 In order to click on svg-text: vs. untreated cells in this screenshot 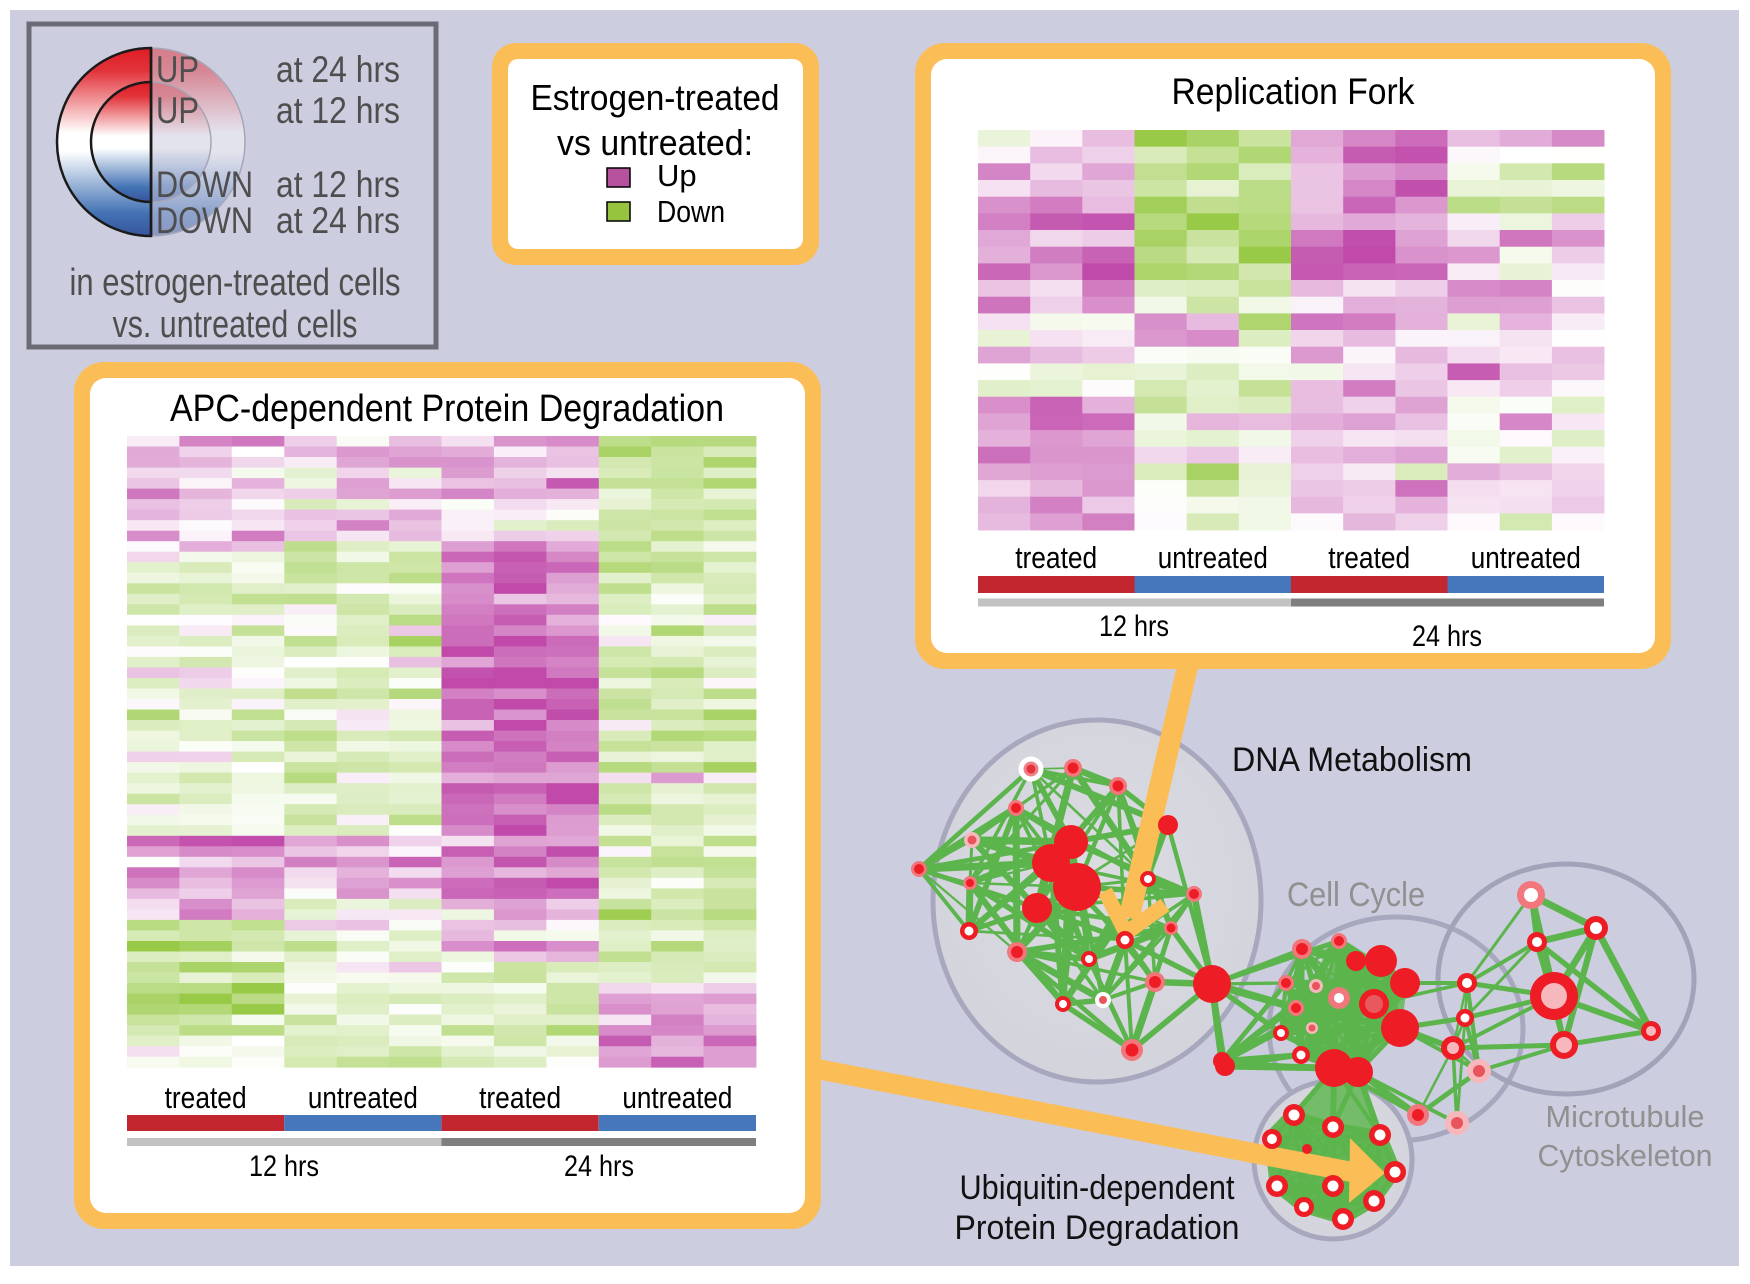, I will do `click(235, 325)`.